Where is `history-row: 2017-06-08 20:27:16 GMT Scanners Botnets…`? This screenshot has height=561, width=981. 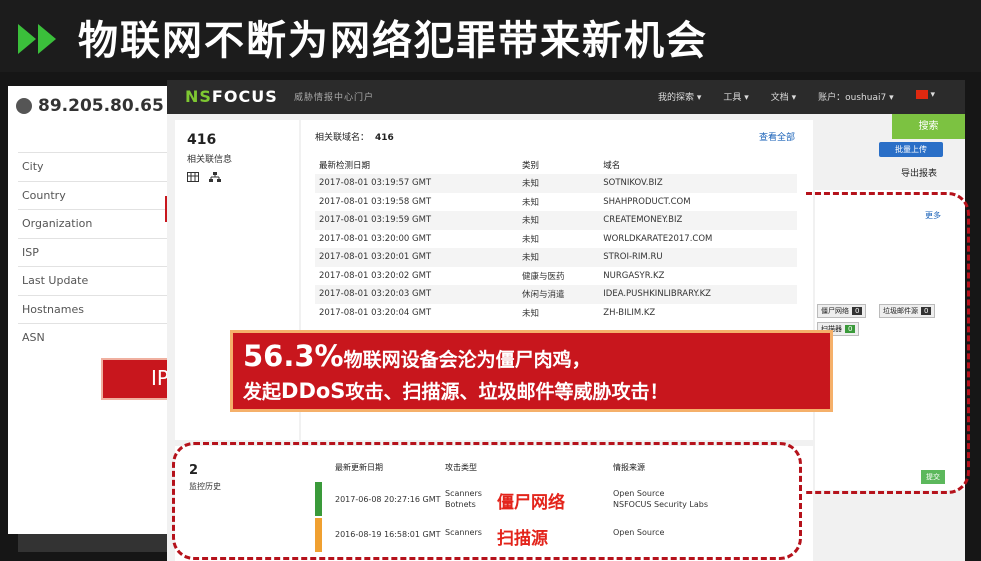
history-row: 2017-06-08 20:27:16 GMT Scanners Botnets… is located at coordinates (560, 499).